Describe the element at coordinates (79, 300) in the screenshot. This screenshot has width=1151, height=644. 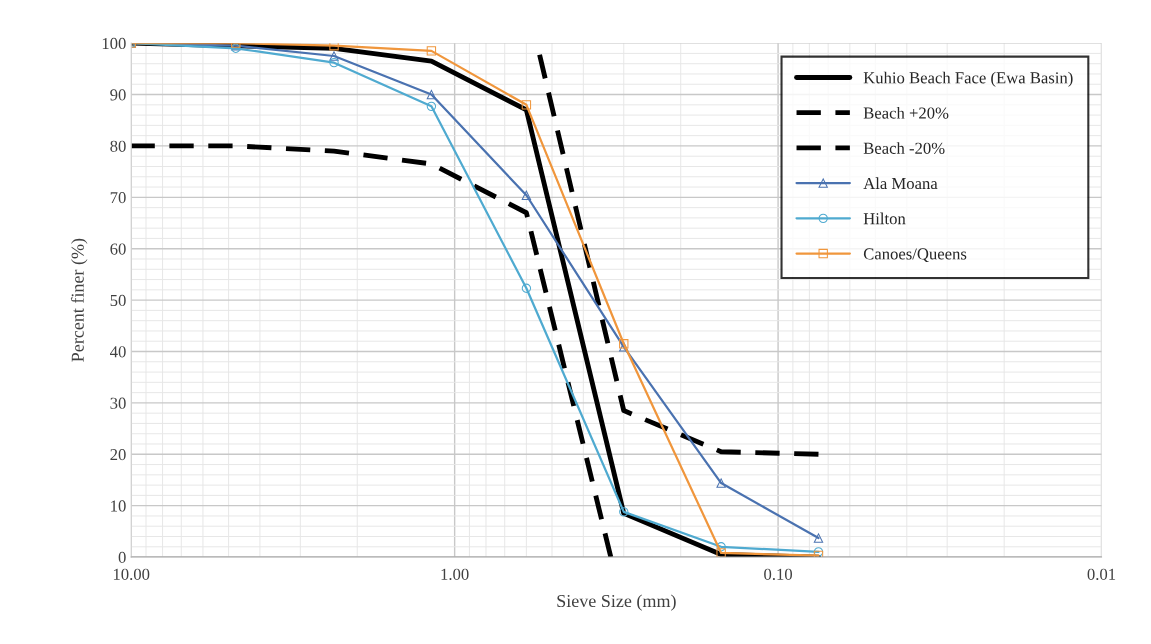
I see `y-axis-title: Percent finer (%)` at that location.